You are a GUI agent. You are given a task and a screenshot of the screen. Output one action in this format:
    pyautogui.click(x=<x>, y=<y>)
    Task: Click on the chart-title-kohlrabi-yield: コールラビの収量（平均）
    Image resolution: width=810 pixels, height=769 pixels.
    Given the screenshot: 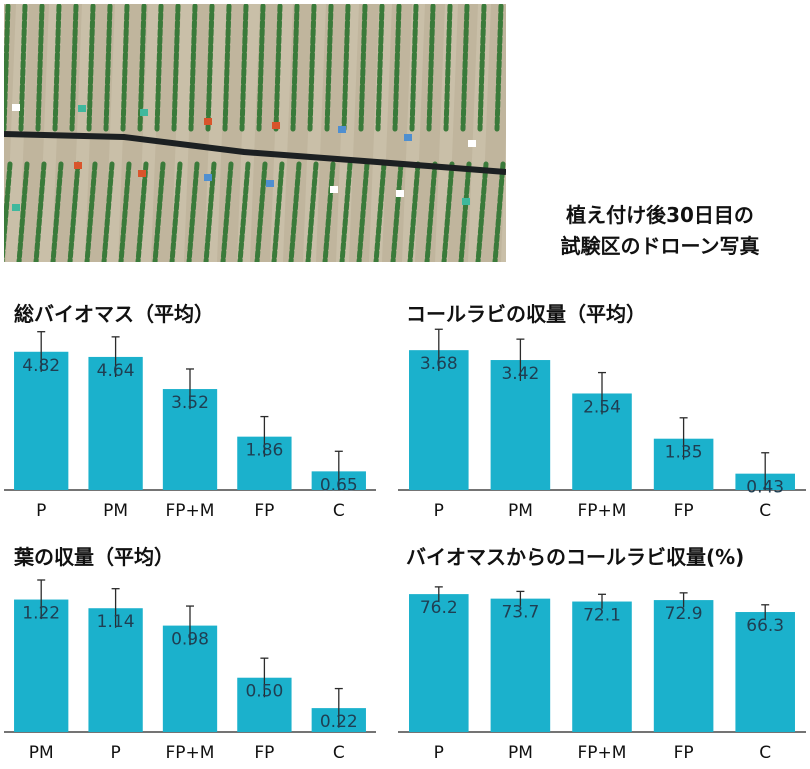 What is the action you would take?
    pyautogui.click(x=526, y=314)
    